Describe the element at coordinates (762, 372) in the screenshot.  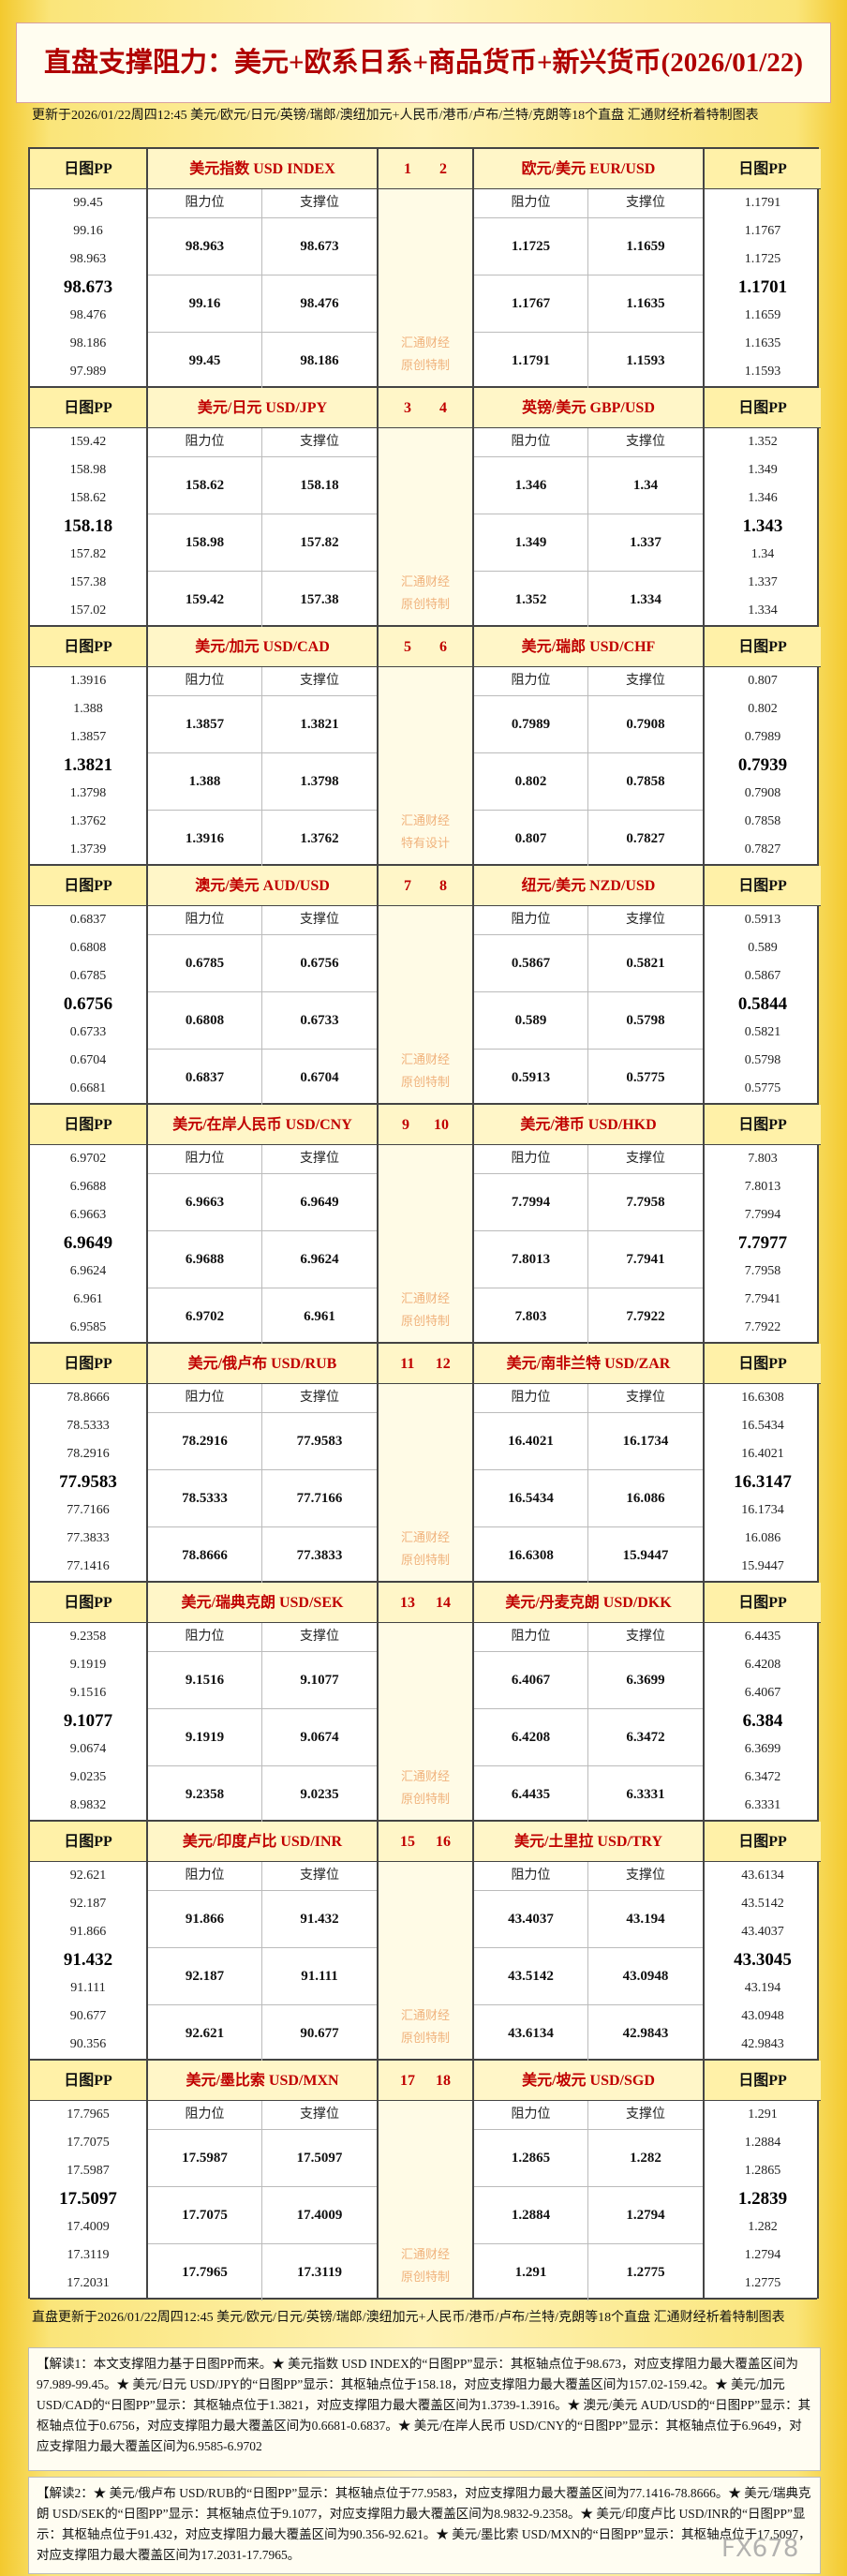
I see `pp-value: 1.1593` at that location.